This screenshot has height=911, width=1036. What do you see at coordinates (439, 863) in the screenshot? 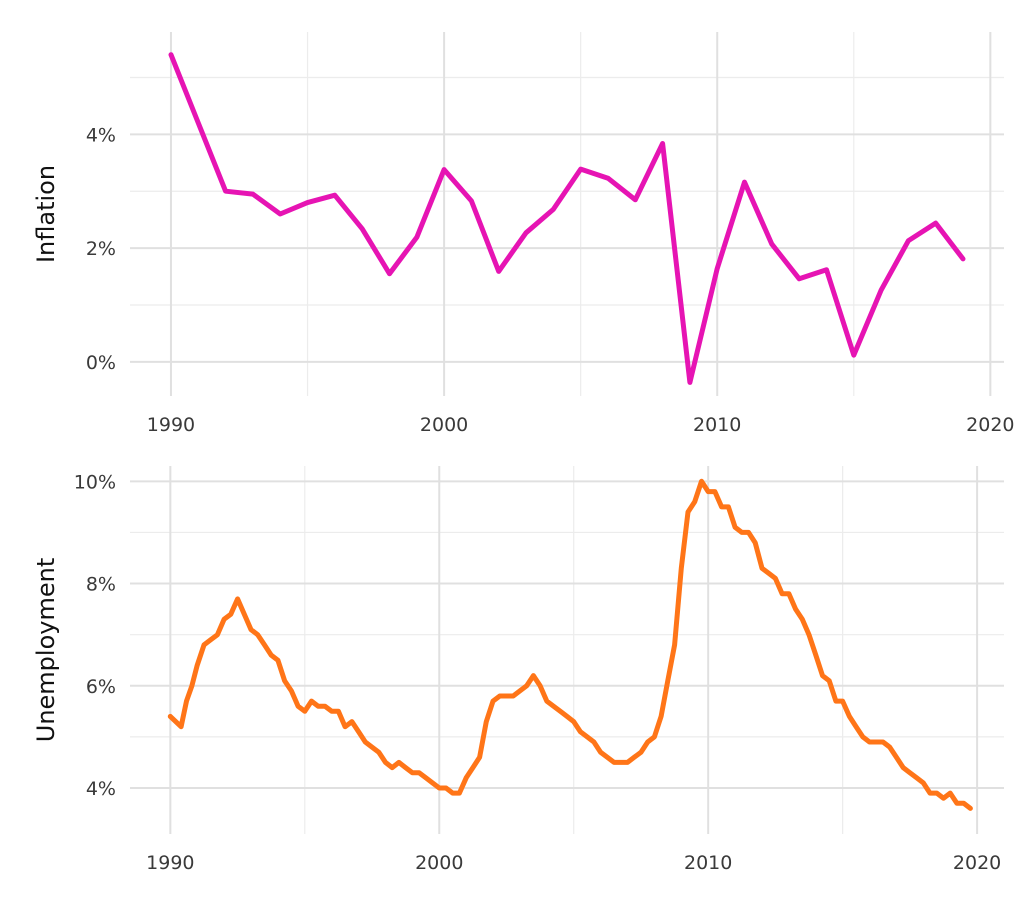
I see `x-tick-label: 2000` at bounding box center [439, 863].